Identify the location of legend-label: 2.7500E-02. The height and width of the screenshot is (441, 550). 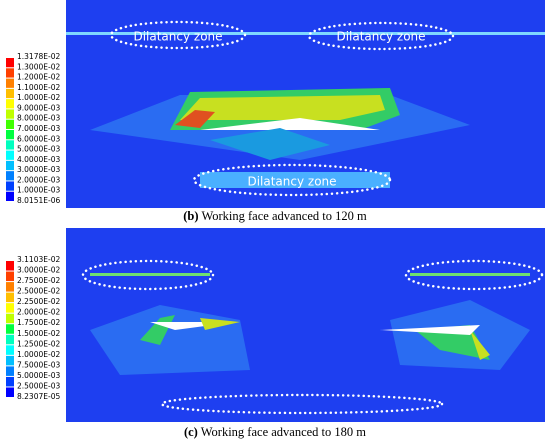
(38, 280).